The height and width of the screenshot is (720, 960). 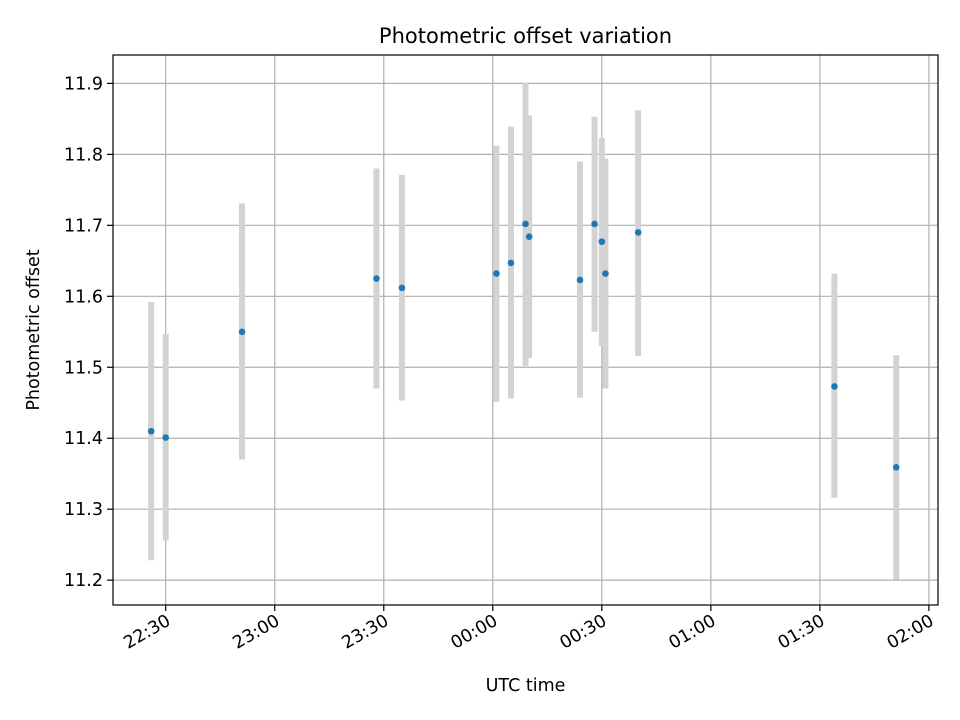 What do you see at coordinates (83, 581) in the screenshot?
I see `y-tick-label: 11.2` at bounding box center [83, 581].